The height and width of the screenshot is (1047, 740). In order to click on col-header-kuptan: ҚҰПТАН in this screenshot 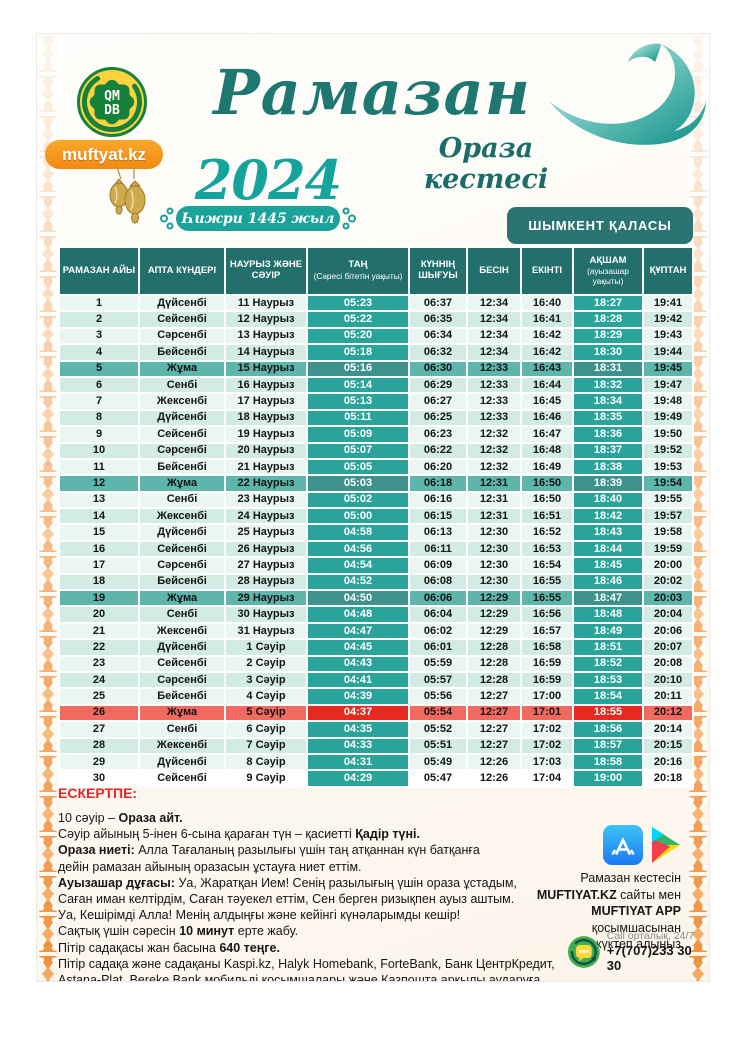, I will do `click(668, 271)`.